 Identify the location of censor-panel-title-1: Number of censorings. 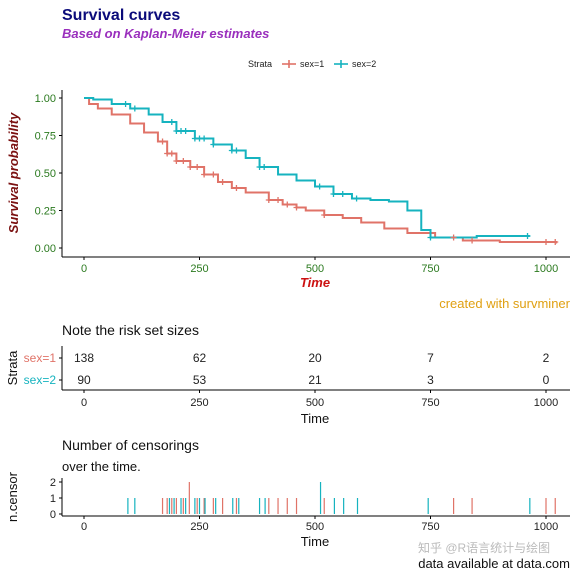
(130, 445).